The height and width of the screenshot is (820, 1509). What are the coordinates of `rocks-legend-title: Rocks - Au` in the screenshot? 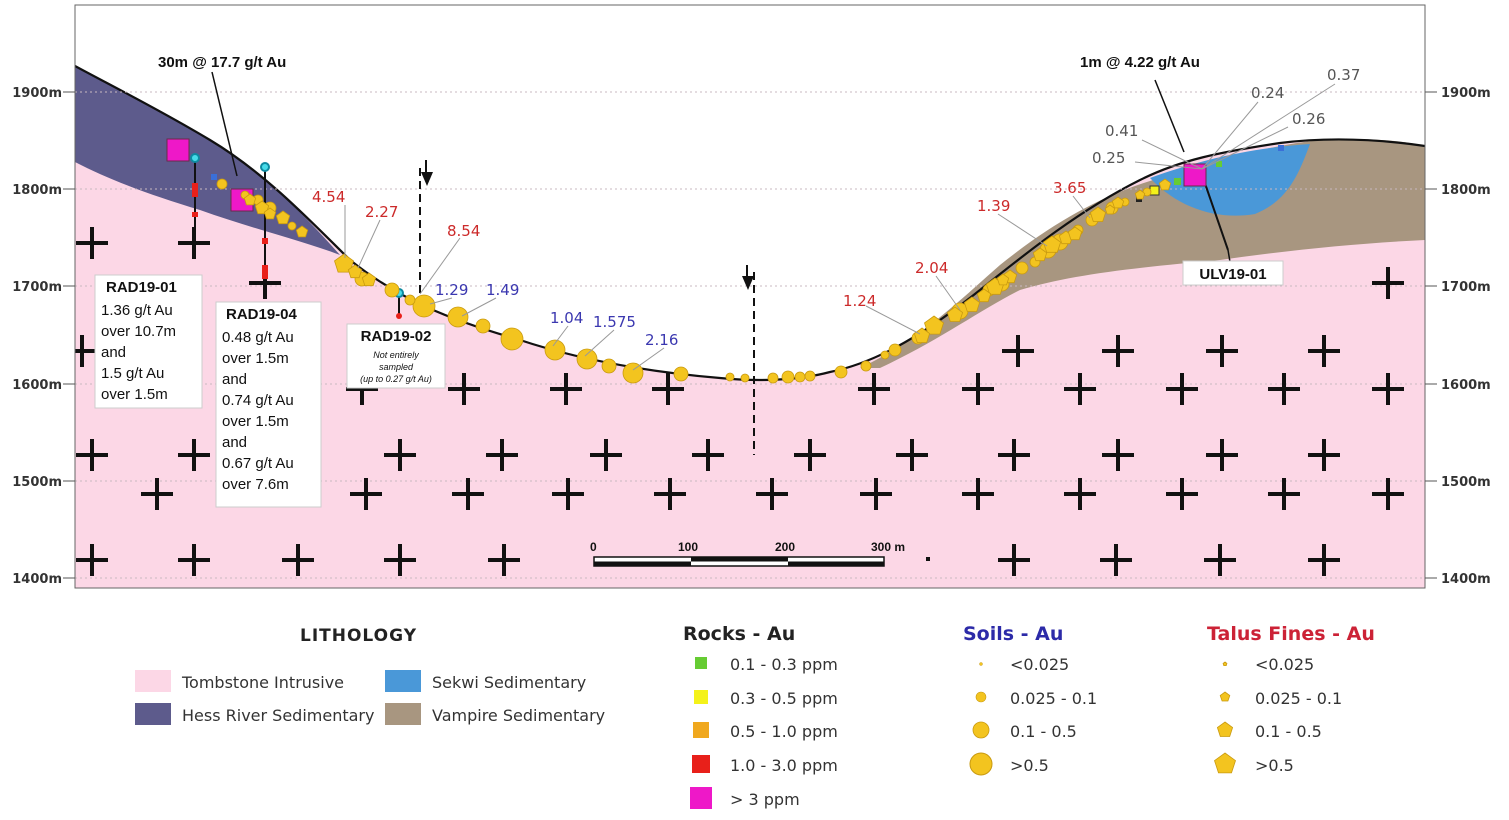 It's located at (739, 634).